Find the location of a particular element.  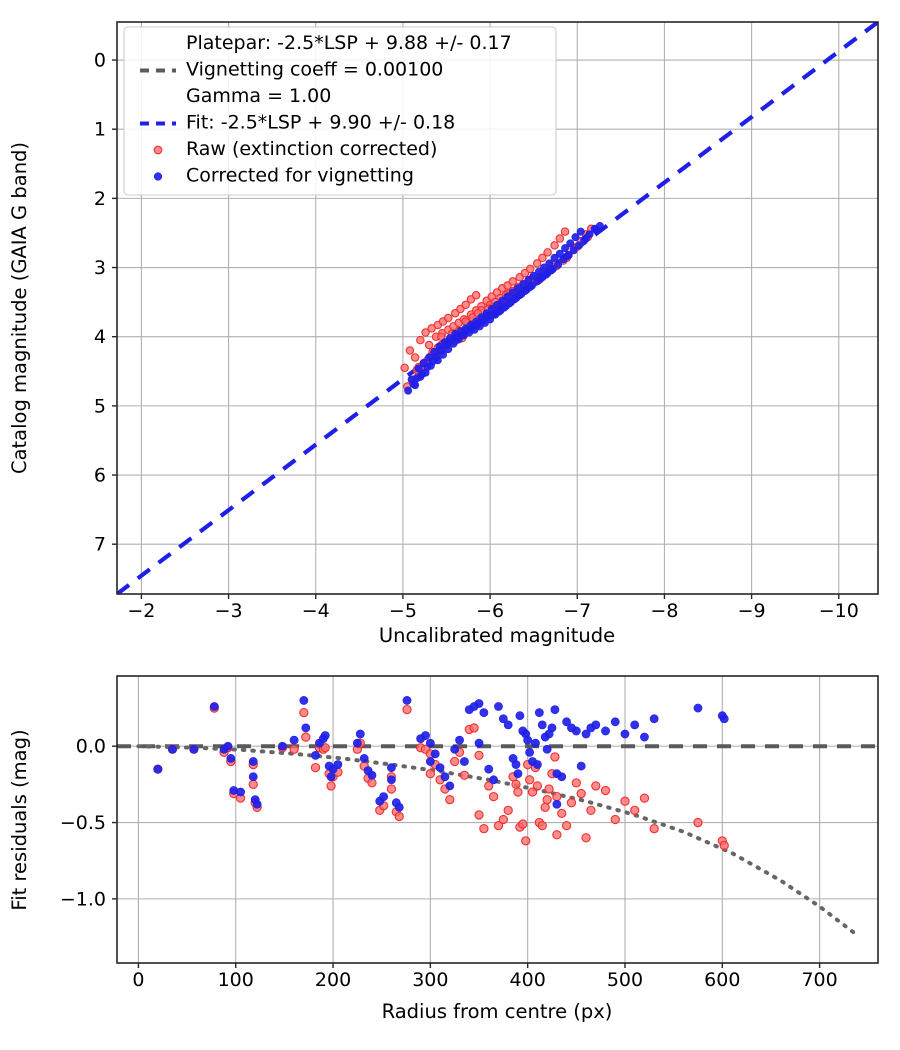

x-tick-label: 100 is located at coordinates (236, 980).